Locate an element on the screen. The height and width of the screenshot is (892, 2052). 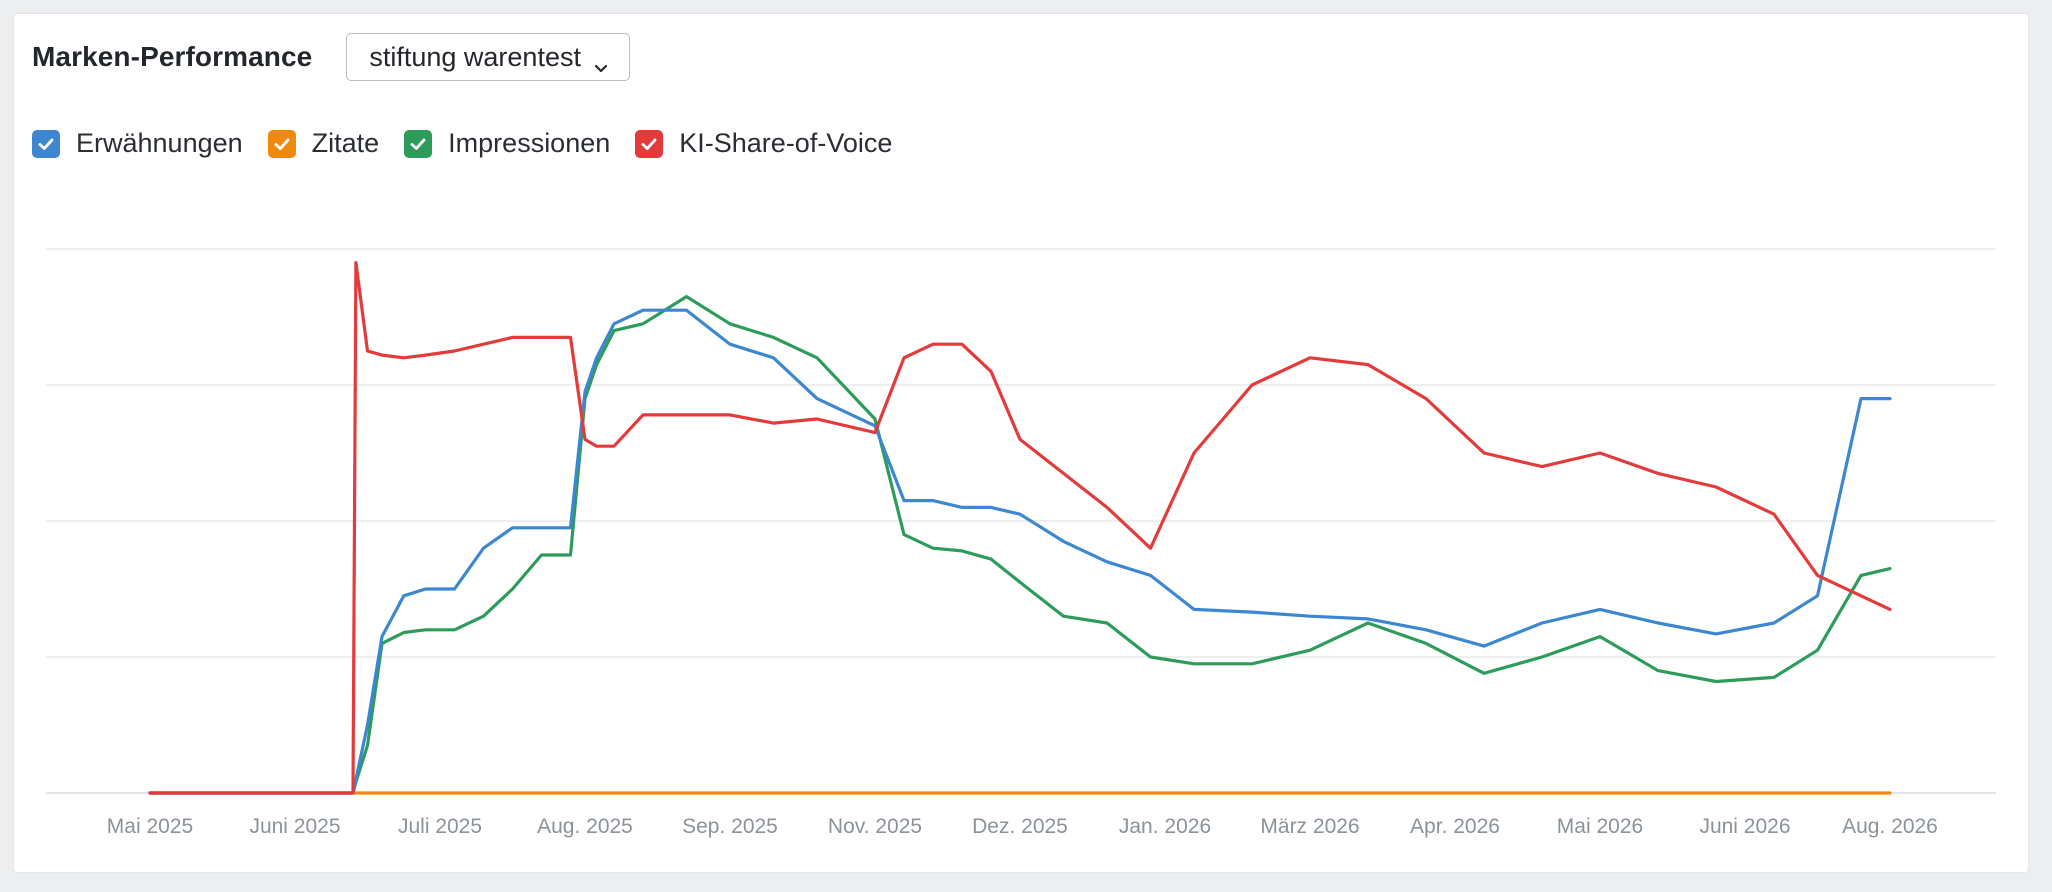
x-tick-label: Mai 2026 is located at coordinates (1600, 826).